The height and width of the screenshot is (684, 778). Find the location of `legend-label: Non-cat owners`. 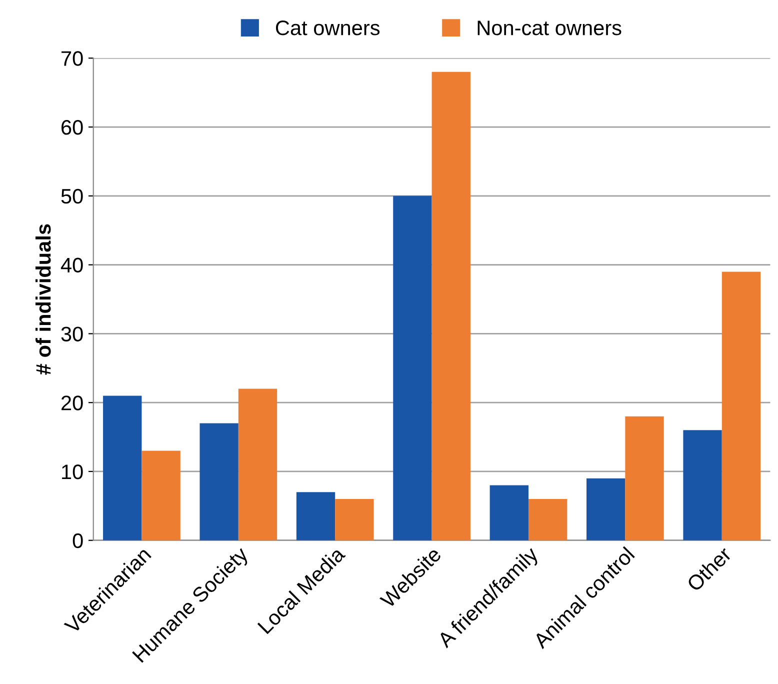

legend-label: Non-cat owners is located at coordinates (550, 28).